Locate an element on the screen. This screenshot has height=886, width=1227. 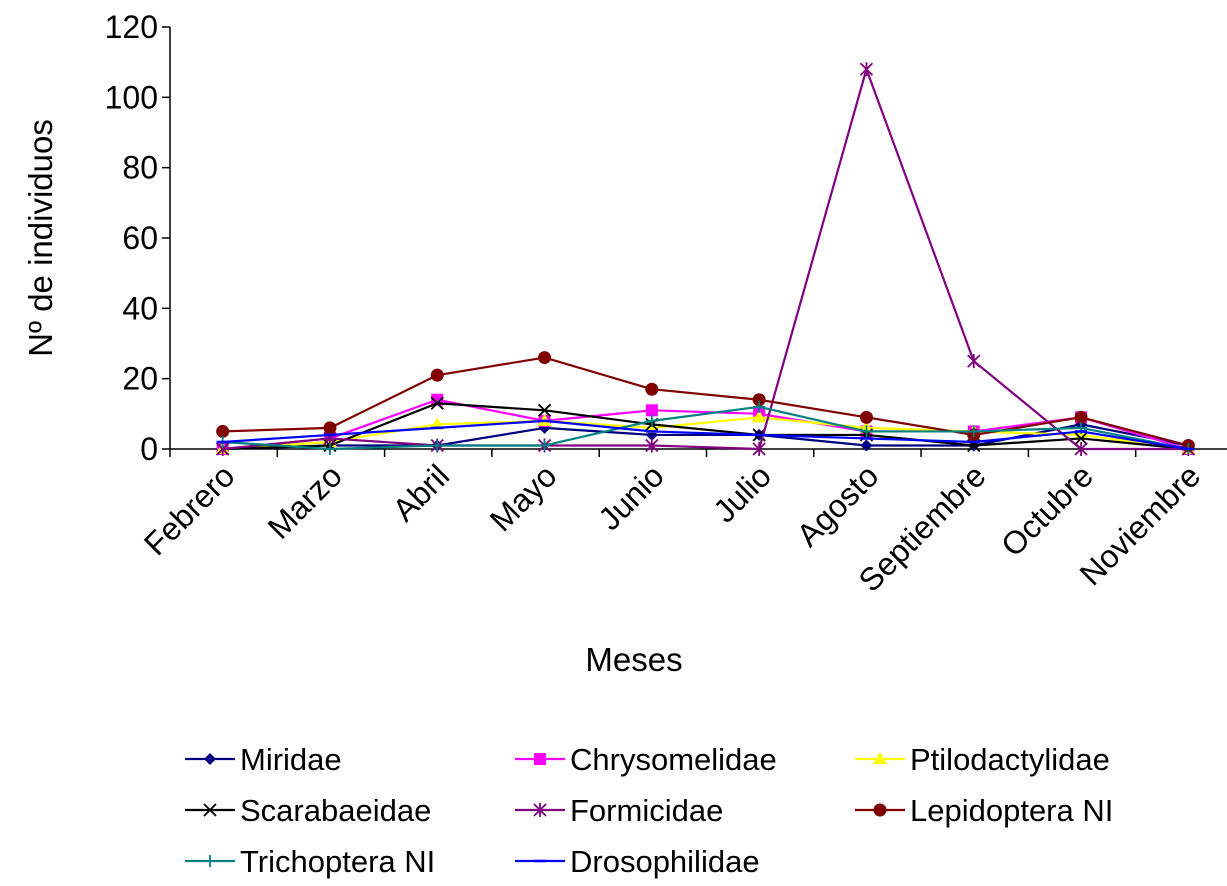
legend-item-scarabaeidae: Scarabaeidae is located at coordinates (308, 810).